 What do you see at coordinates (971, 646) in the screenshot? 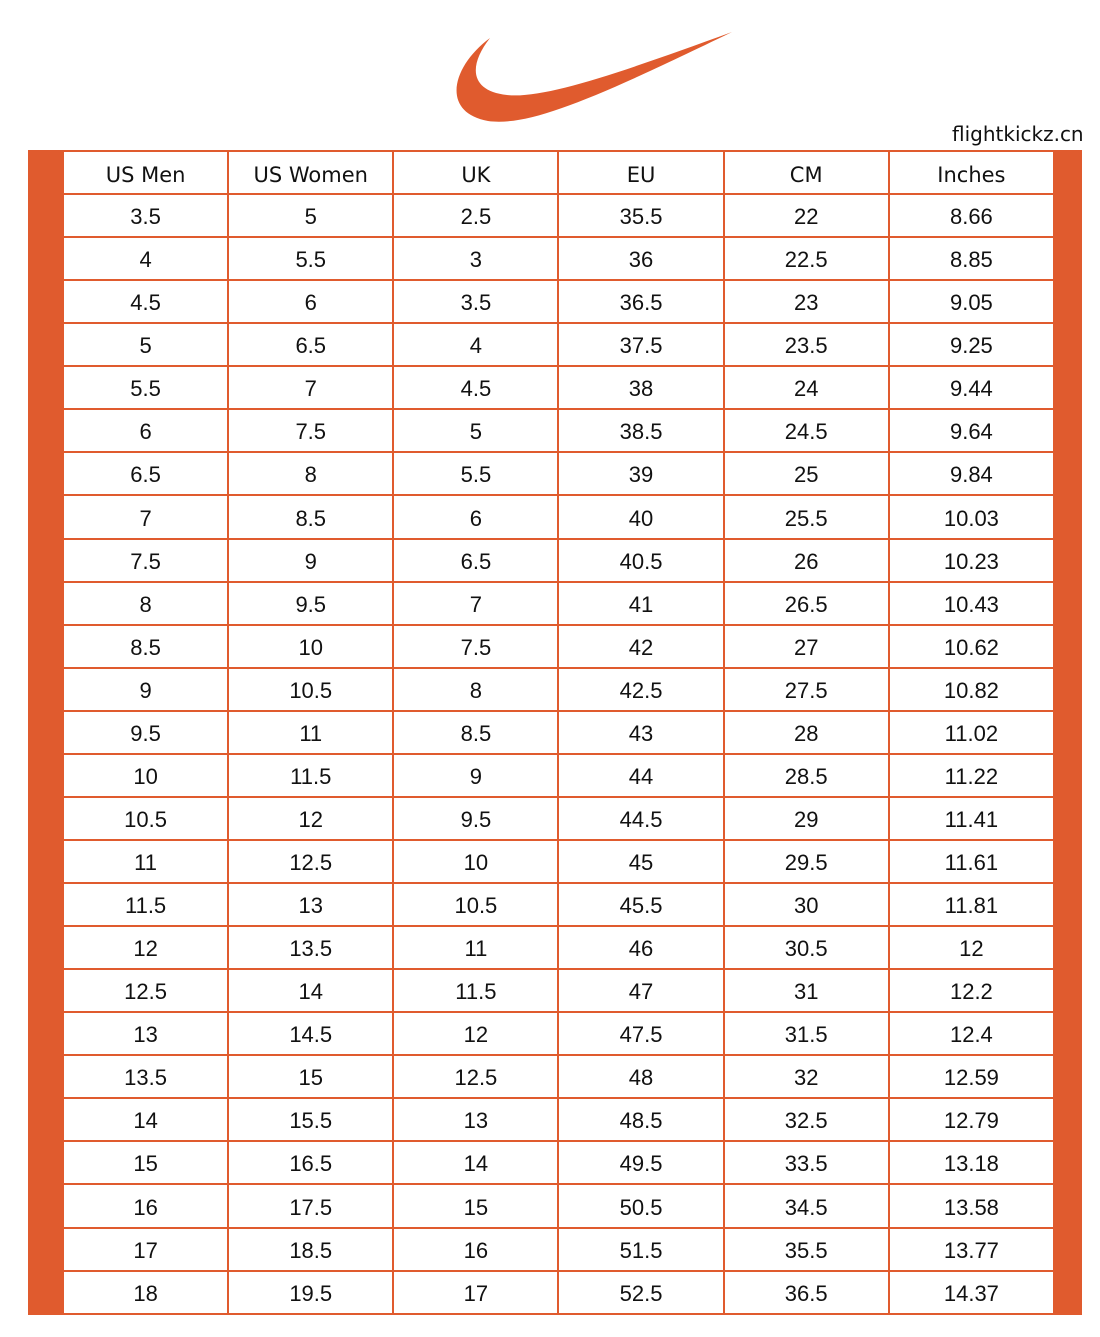
I see `table-cell: 10.62` at bounding box center [971, 646].